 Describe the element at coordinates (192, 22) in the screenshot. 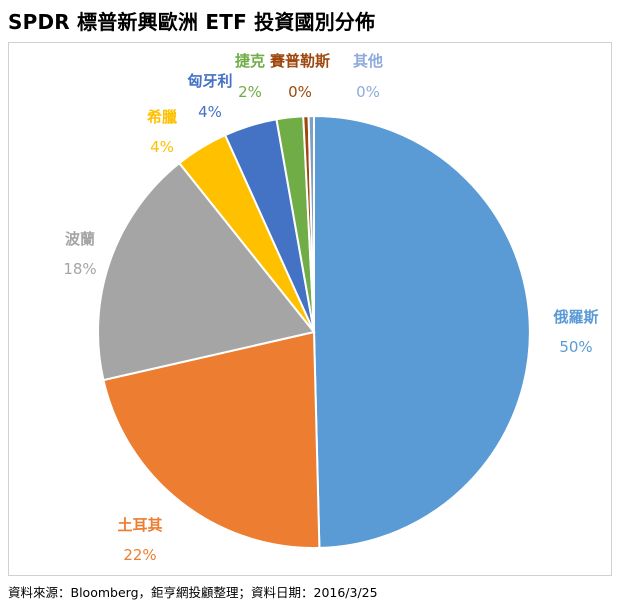

I see `chart-title: SPDR 標普新興歐洲 ETF 投資國別分佈` at that location.